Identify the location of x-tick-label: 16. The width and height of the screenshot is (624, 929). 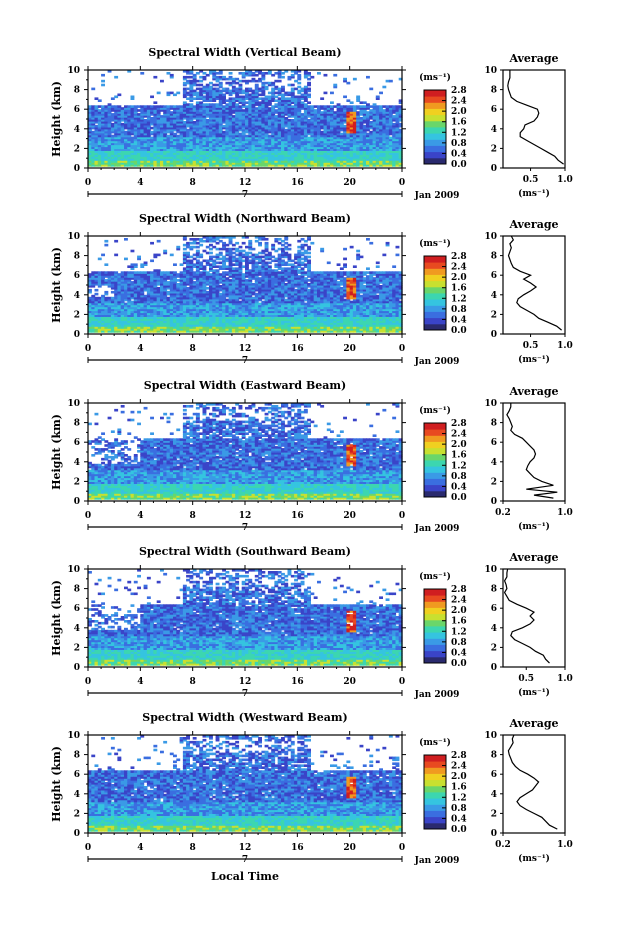
(297, 183).